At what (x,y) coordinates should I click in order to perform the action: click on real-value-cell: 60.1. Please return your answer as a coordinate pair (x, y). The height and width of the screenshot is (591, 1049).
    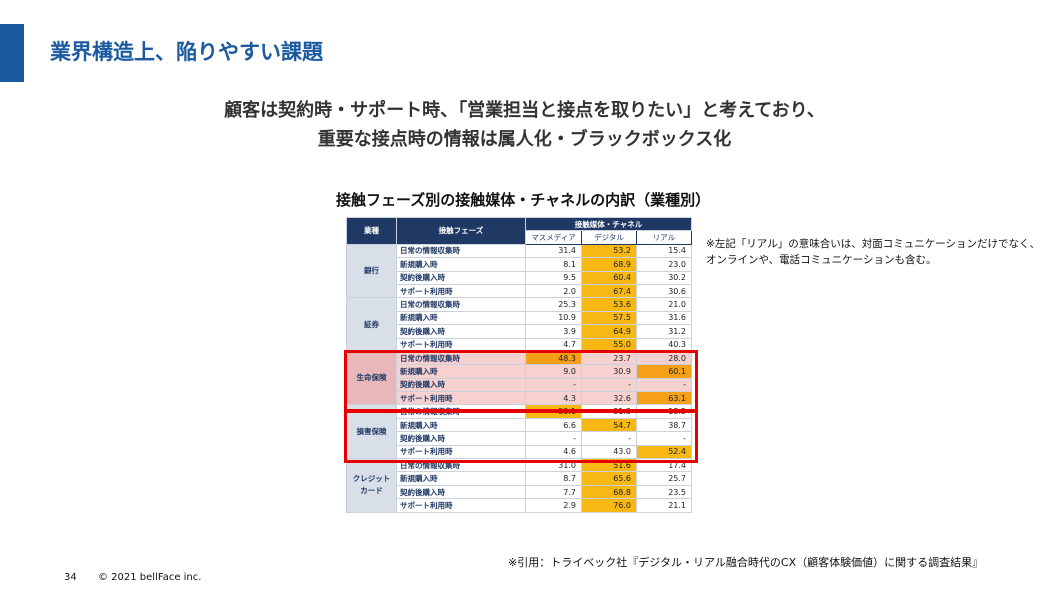
    Looking at the image, I should click on (664, 371).